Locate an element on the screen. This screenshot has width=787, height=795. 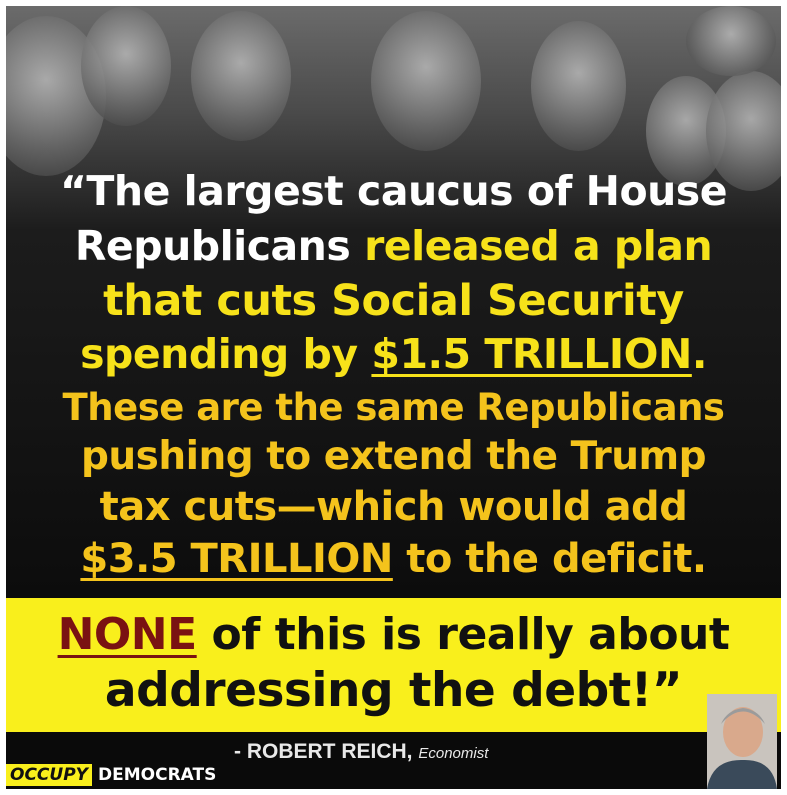
text: that cuts Social Security is located at coordinates (393, 301).